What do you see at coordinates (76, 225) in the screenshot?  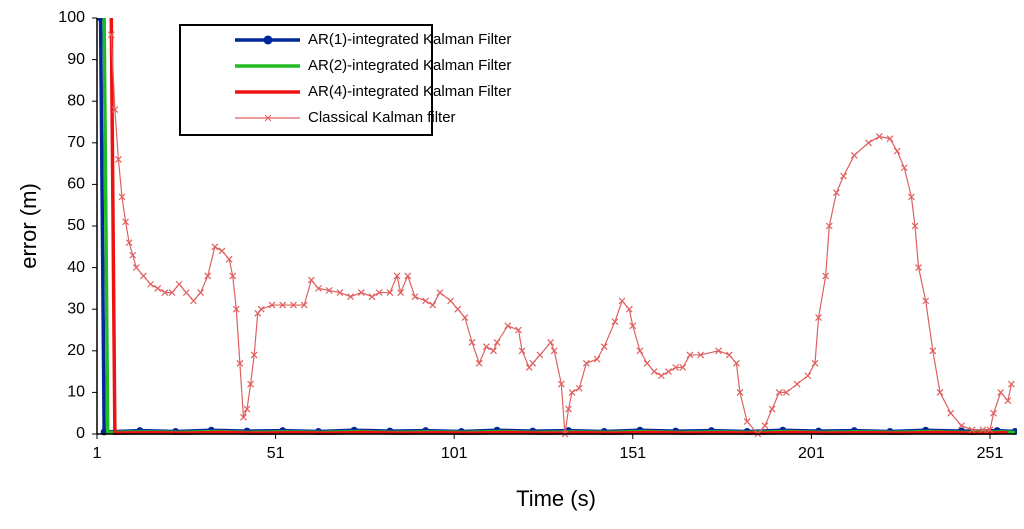 I see `y-tick-label: 50` at bounding box center [76, 225].